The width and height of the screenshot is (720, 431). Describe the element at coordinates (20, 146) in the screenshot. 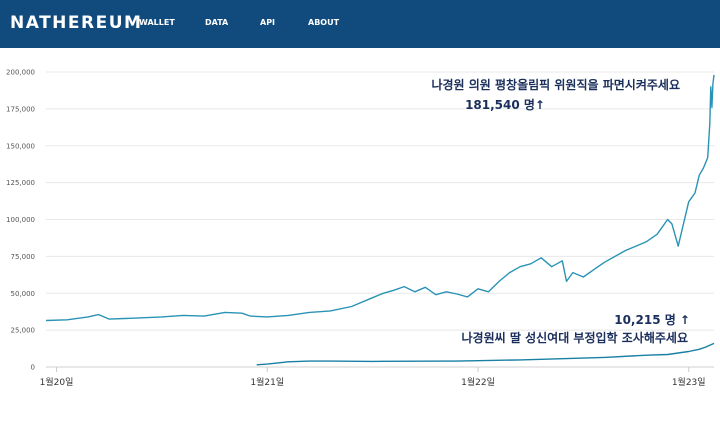

I see `y-tick-label: 150,000` at that location.